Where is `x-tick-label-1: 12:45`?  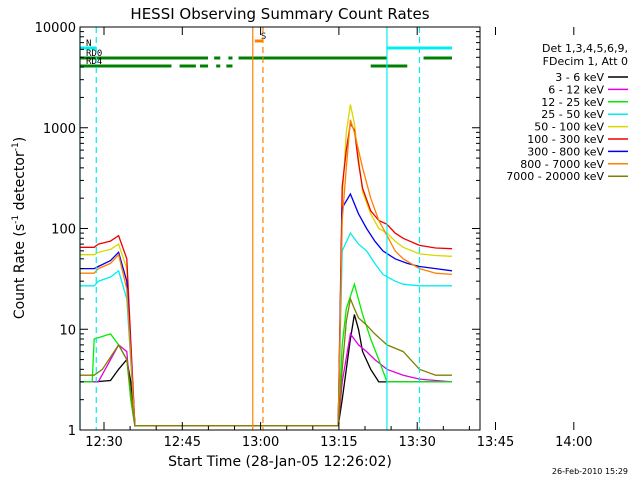
x-tick-label-1: 12:45 is located at coordinates (182, 442).